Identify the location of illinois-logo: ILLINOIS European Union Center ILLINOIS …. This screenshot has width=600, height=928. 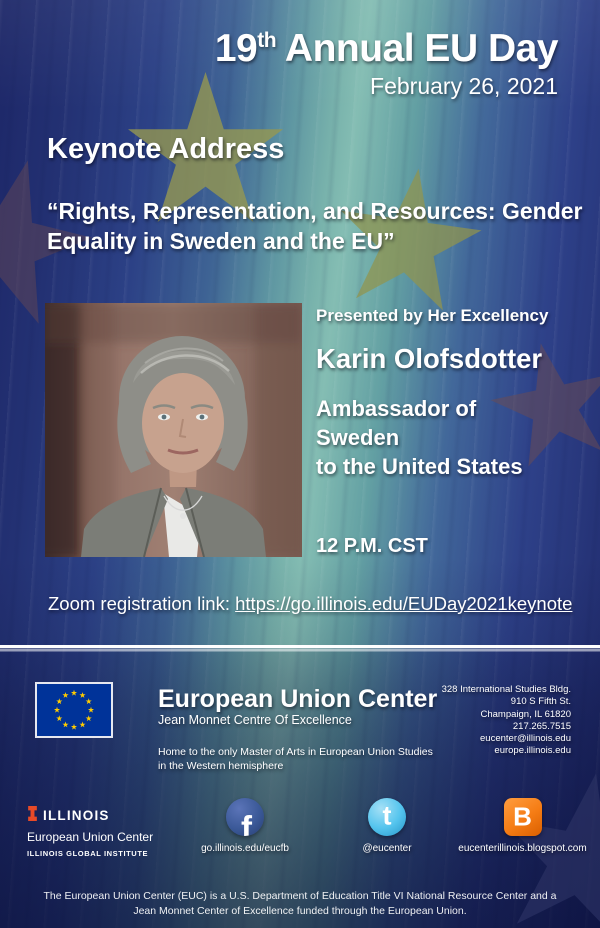
(90, 832).